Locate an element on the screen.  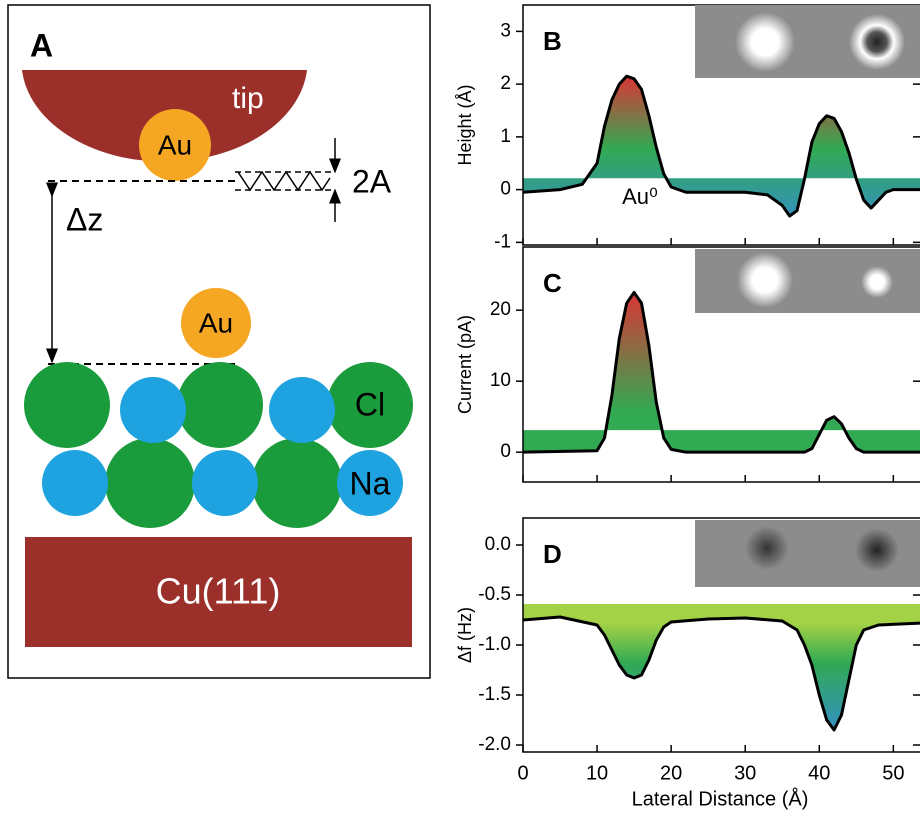
substrate-label: Cu(111) is located at coordinates (218, 591).